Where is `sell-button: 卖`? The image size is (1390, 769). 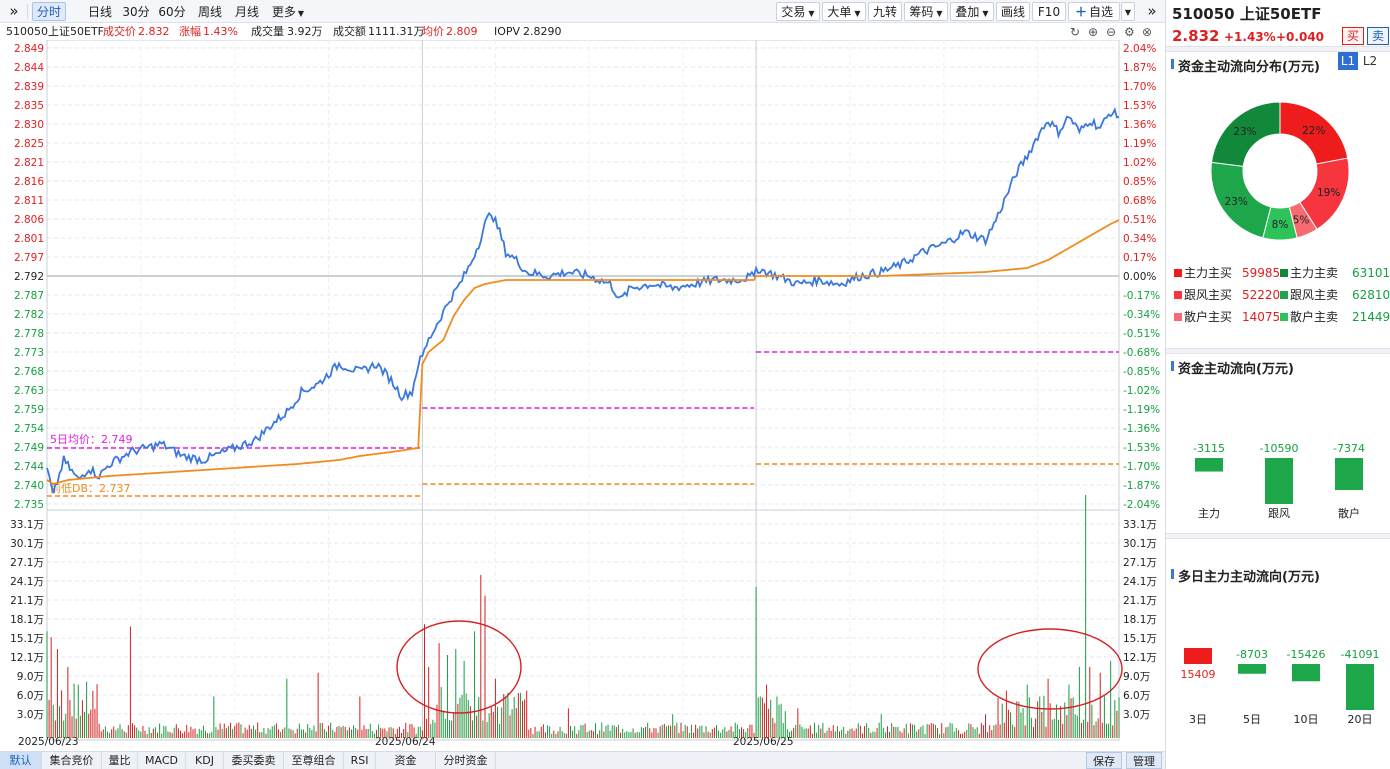
sell-button: 卖 is located at coordinates (1378, 36).